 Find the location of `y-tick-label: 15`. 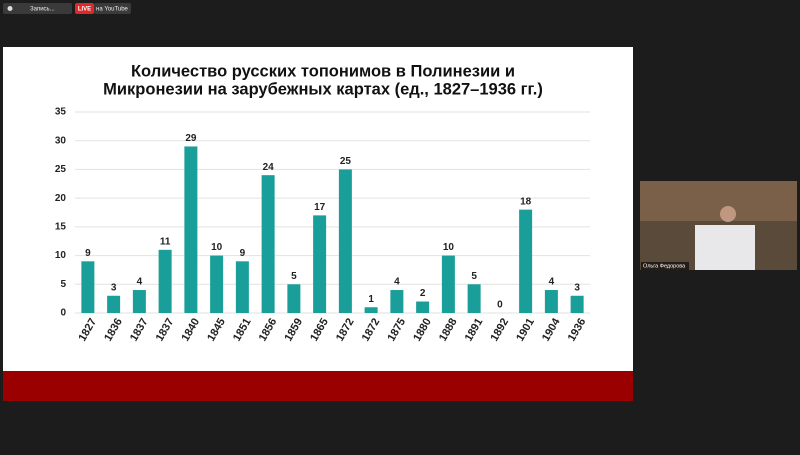

y-tick-label: 15 is located at coordinates (61, 226).